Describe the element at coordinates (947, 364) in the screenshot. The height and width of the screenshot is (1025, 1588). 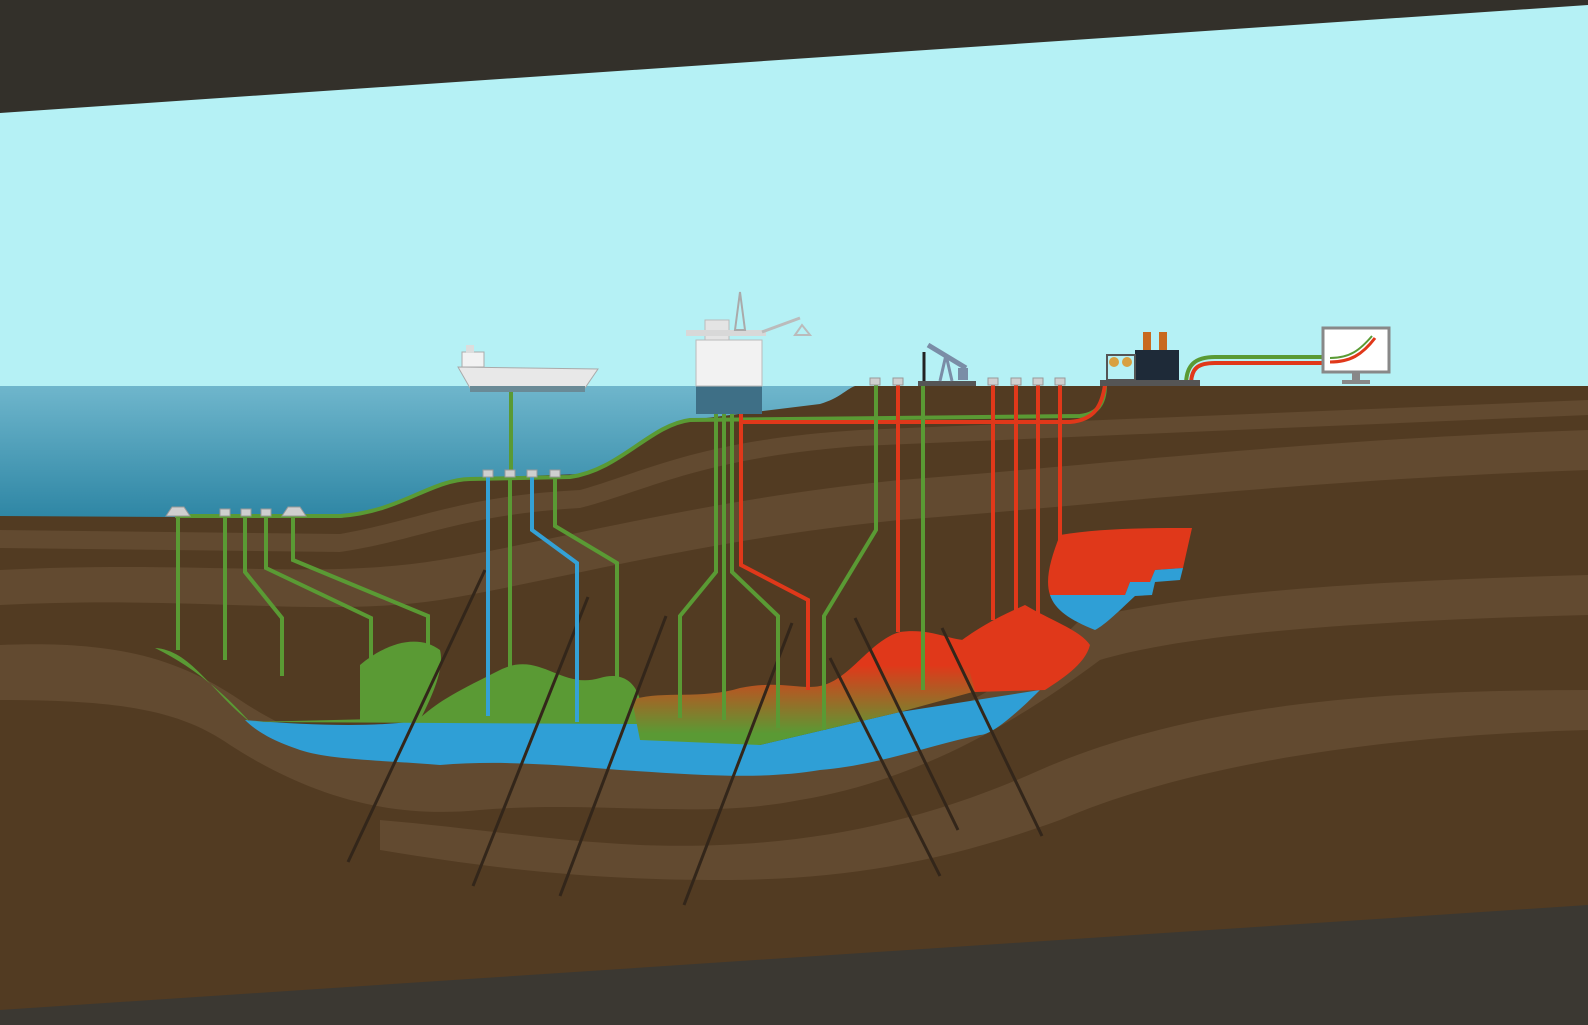
I see `pump-jack` at that location.